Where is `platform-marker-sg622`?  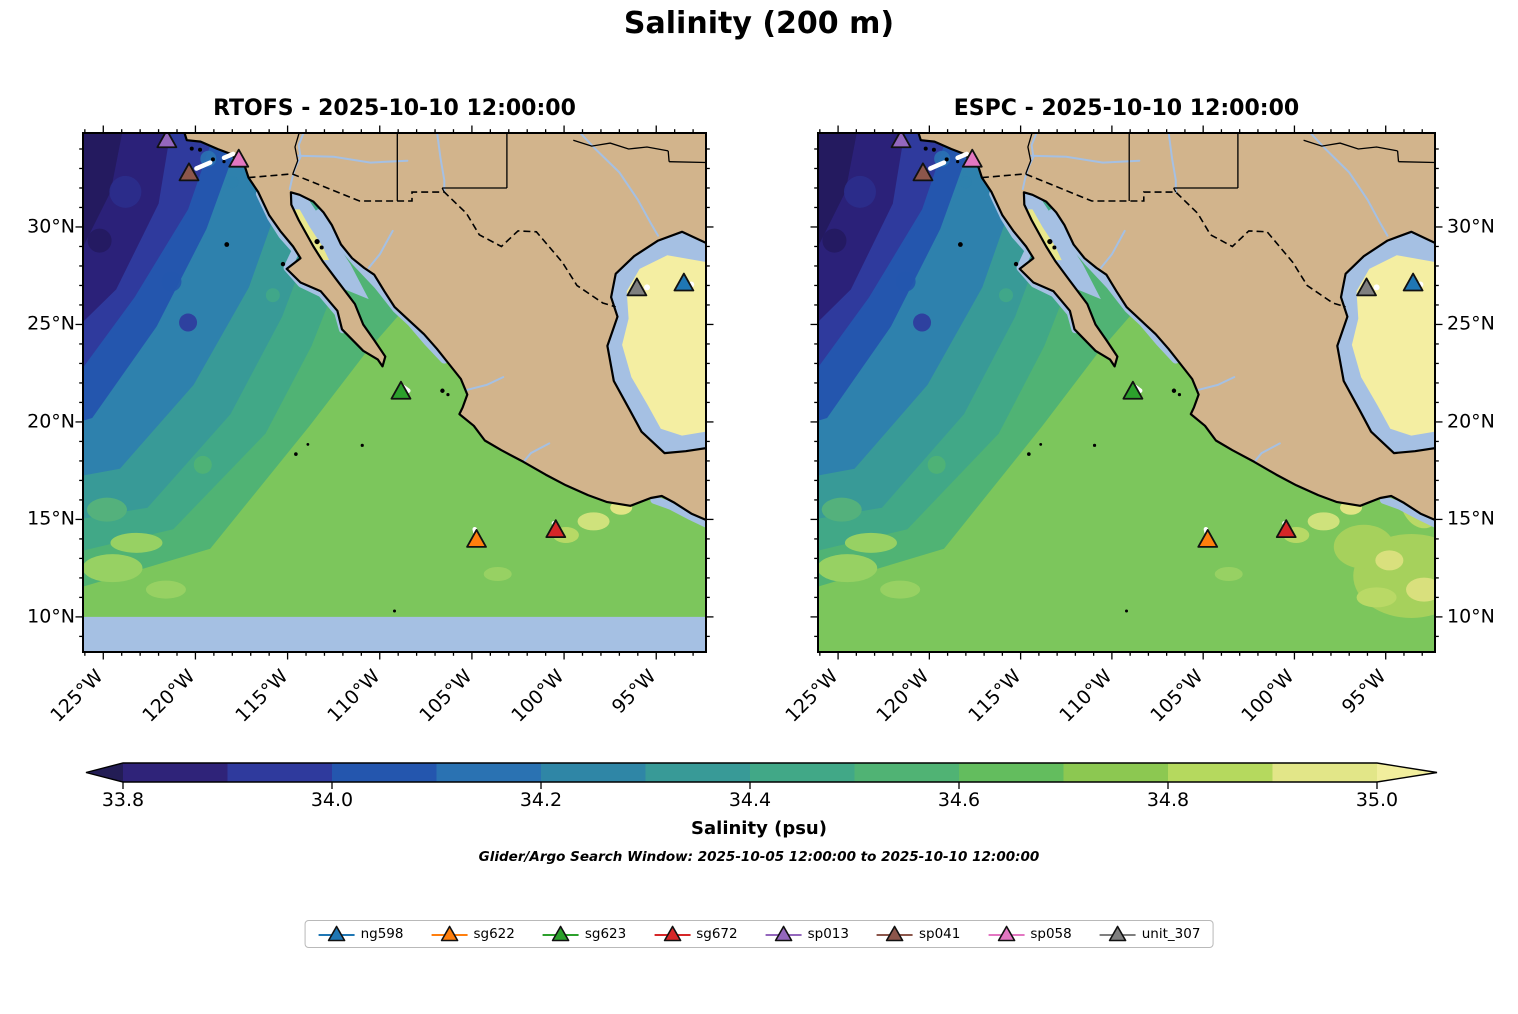
platform-marker-sg622 is located at coordinates (476, 538).